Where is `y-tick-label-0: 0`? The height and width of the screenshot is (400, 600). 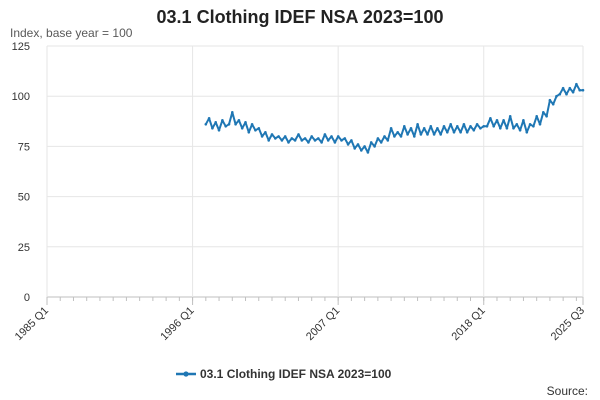 y-tick-label-0: 0 is located at coordinates (27, 298).